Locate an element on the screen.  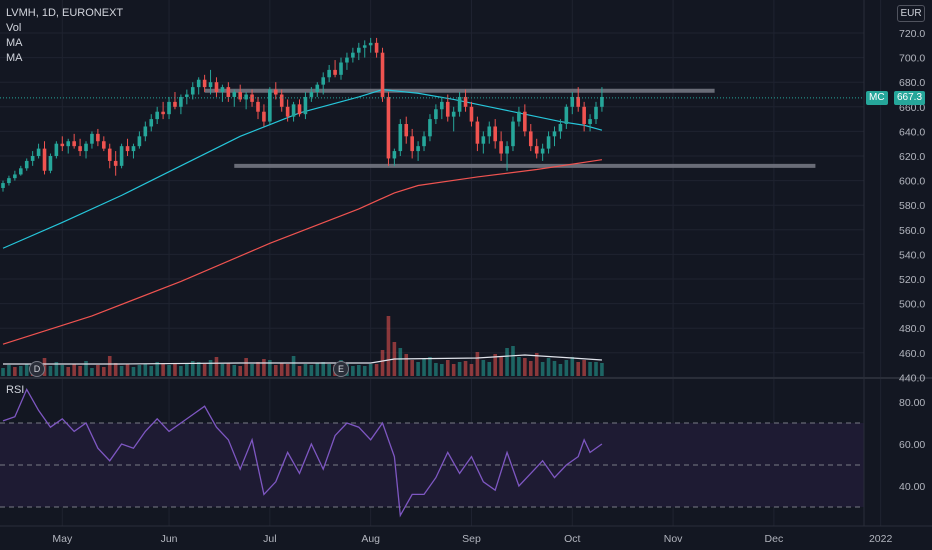
price-tick-label: 700.0 is located at coordinates (912, 59).